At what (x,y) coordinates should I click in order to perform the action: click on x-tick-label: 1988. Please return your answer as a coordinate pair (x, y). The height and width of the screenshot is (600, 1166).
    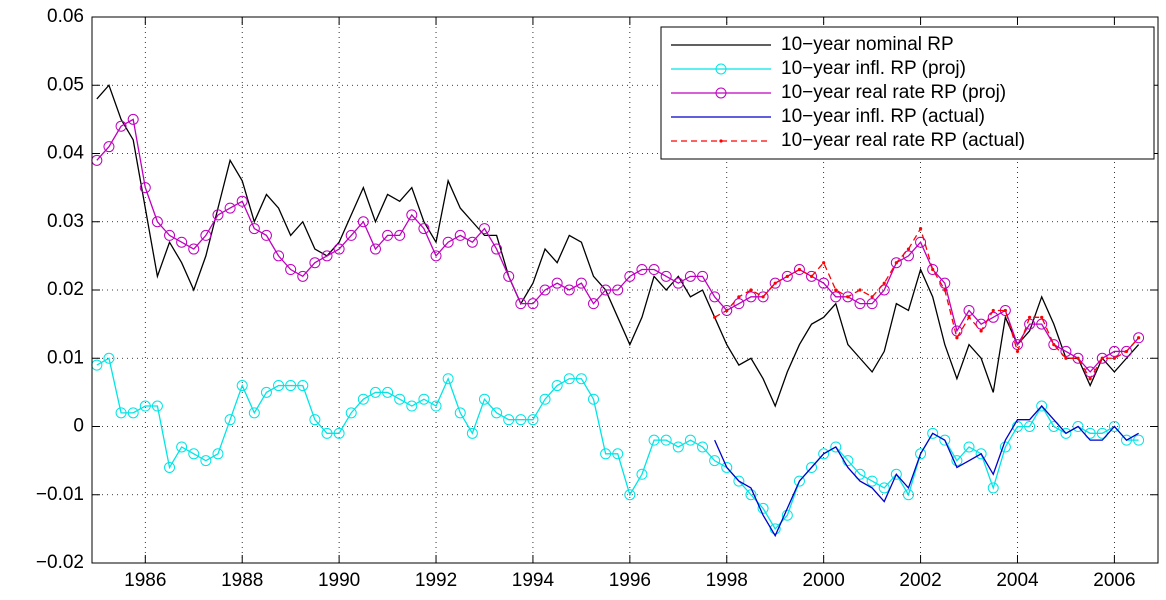
    Looking at the image, I should click on (242, 580).